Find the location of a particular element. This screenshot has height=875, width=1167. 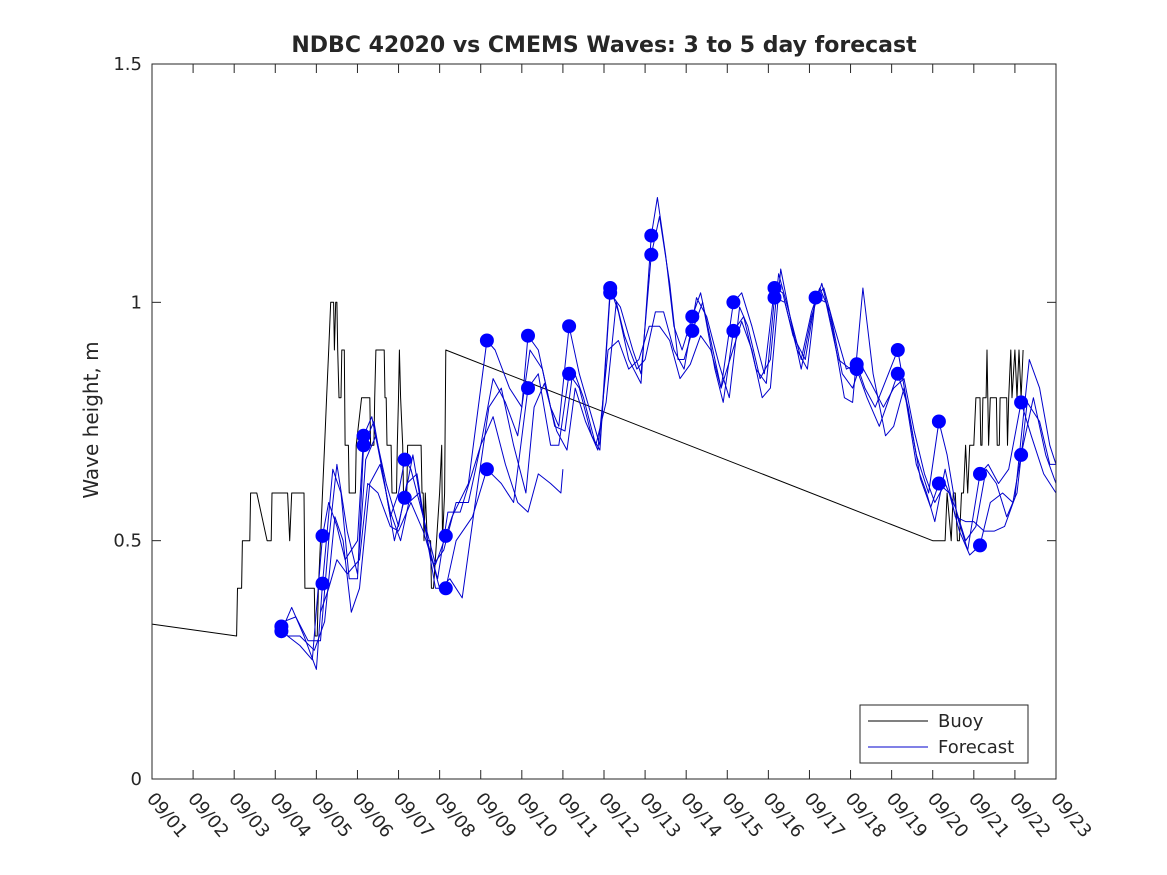

legend-forecast-label: Forecast is located at coordinates (976, 747).